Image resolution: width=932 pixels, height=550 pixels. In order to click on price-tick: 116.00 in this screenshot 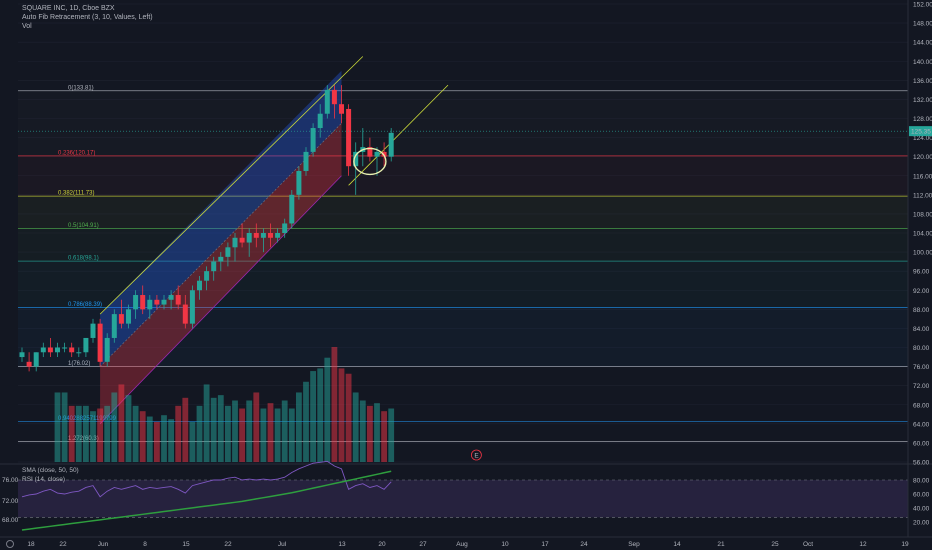, I will do `click(922, 176)`.